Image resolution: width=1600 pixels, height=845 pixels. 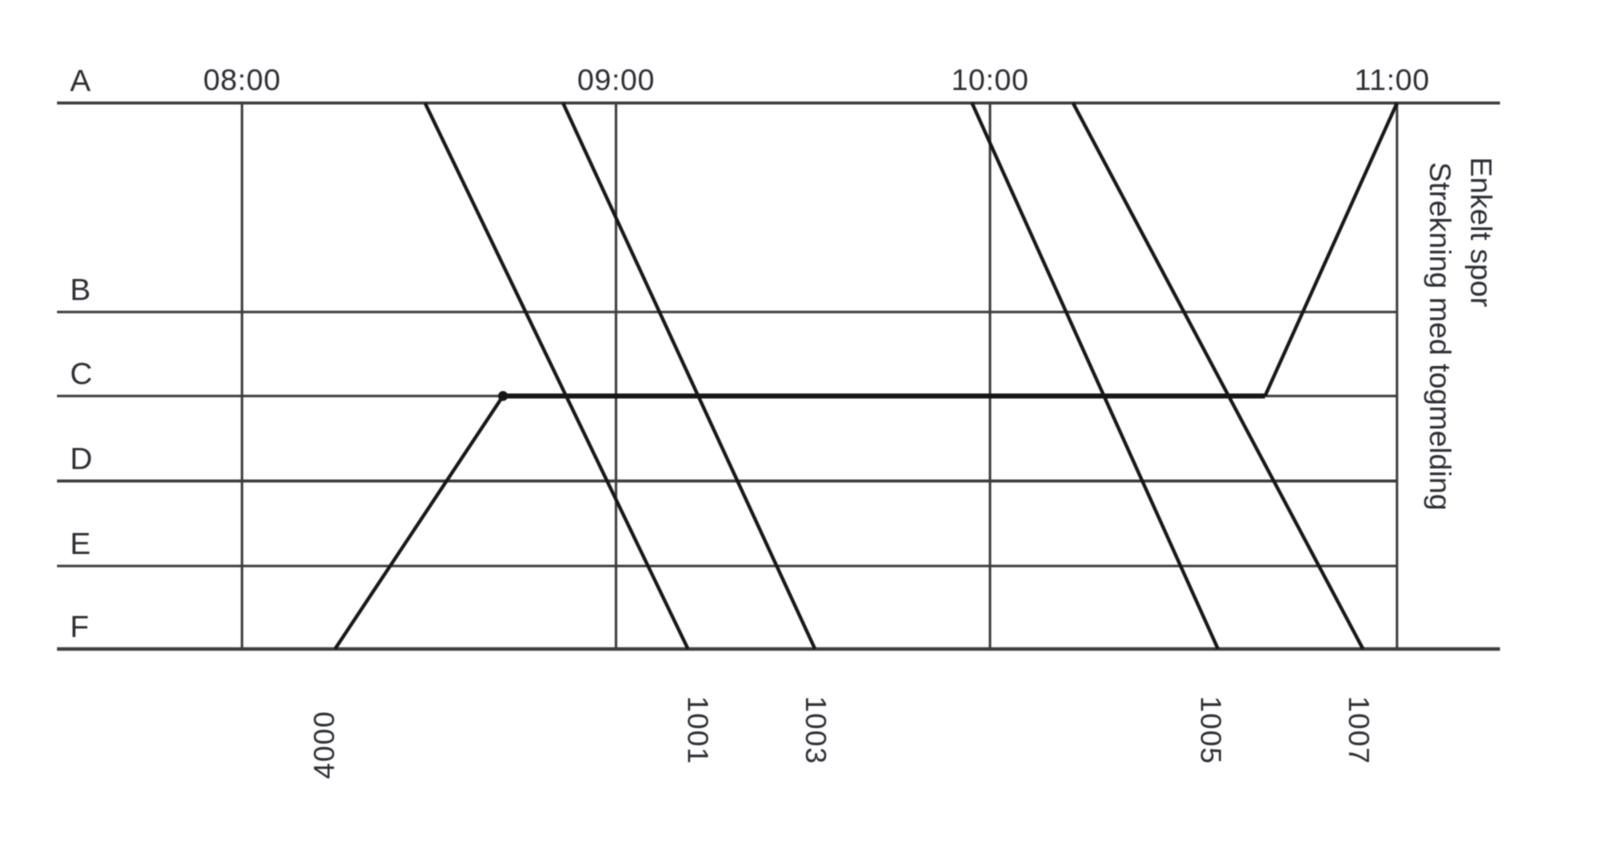 What do you see at coordinates (1480, 232) in the screenshot?
I see `side-label-enkelt-spor: Enkelt spor` at bounding box center [1480, 232].